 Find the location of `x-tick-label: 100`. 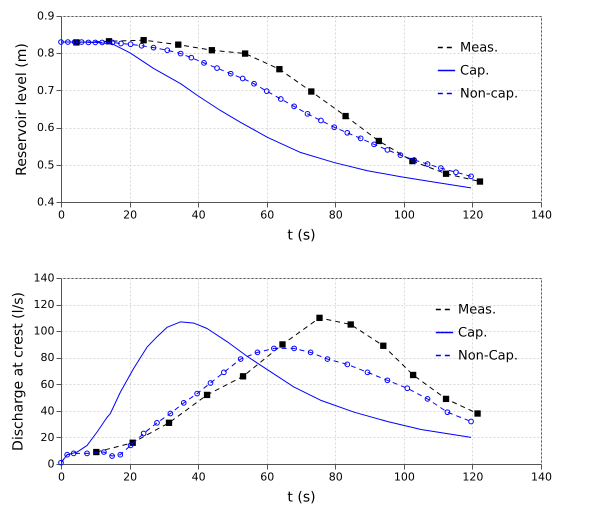

x-tick-label: 100 is located at coordinates (404, 477).